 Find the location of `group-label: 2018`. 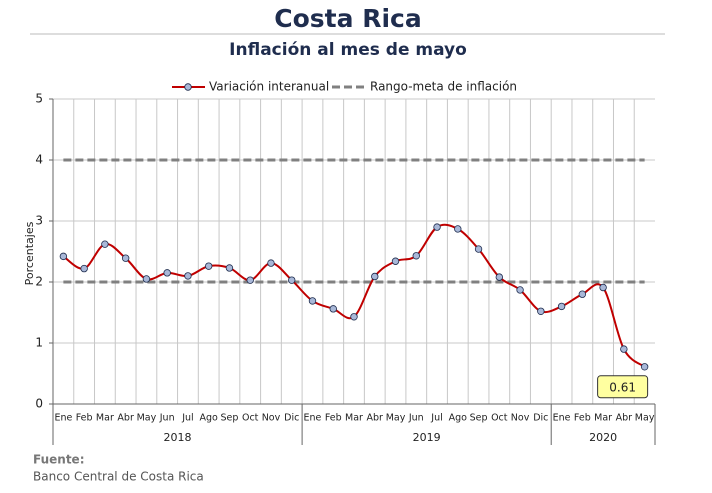

group-label: 2018 is located at coordinates (178, 437).